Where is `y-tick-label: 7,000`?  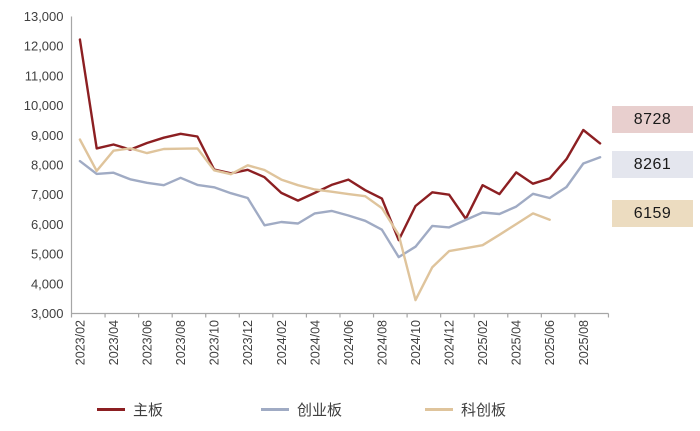
y-tick-label: 7,000 is located at coordinates (47, 194).